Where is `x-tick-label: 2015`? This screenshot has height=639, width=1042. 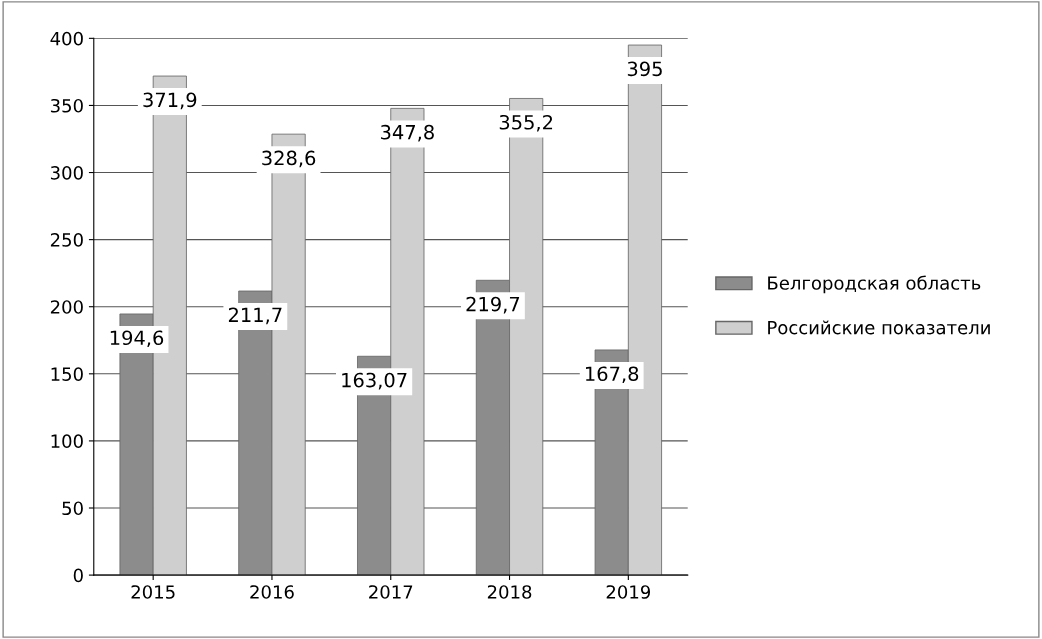
x-tick-label: 2015 is located at coordinates (153, 592).